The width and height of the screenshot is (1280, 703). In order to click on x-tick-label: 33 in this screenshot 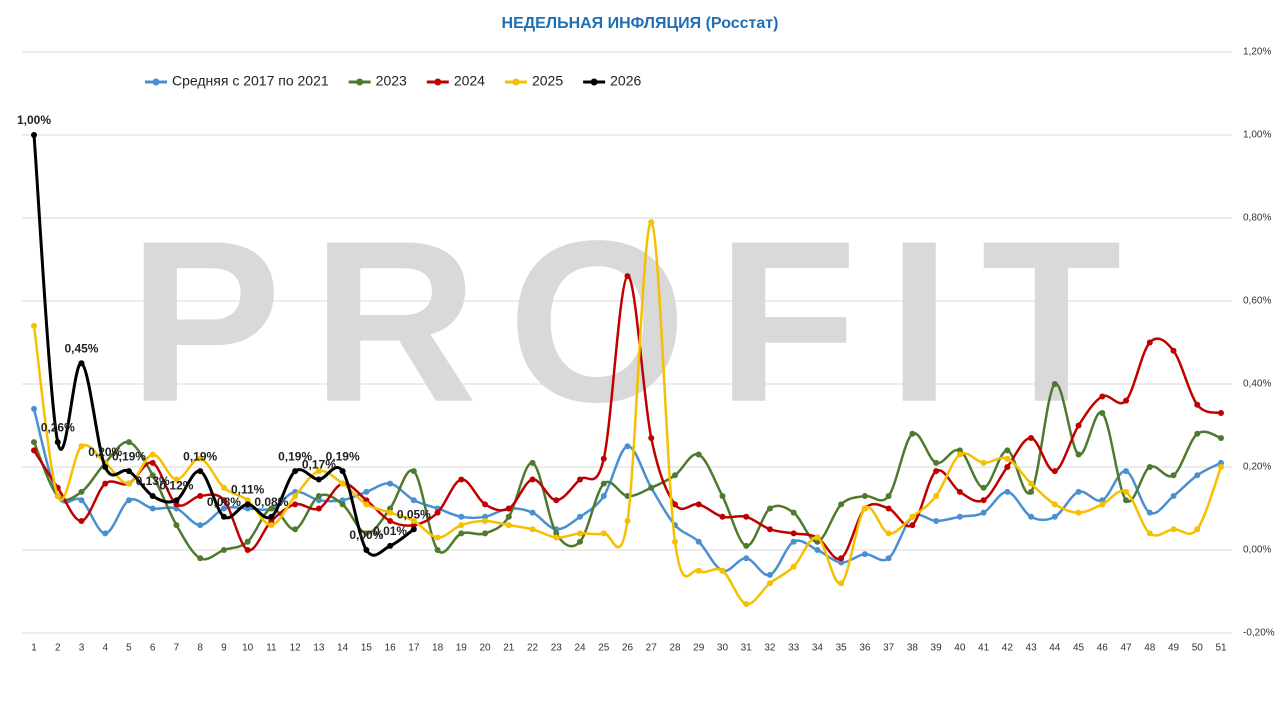, I will do `click(794, 648)`.